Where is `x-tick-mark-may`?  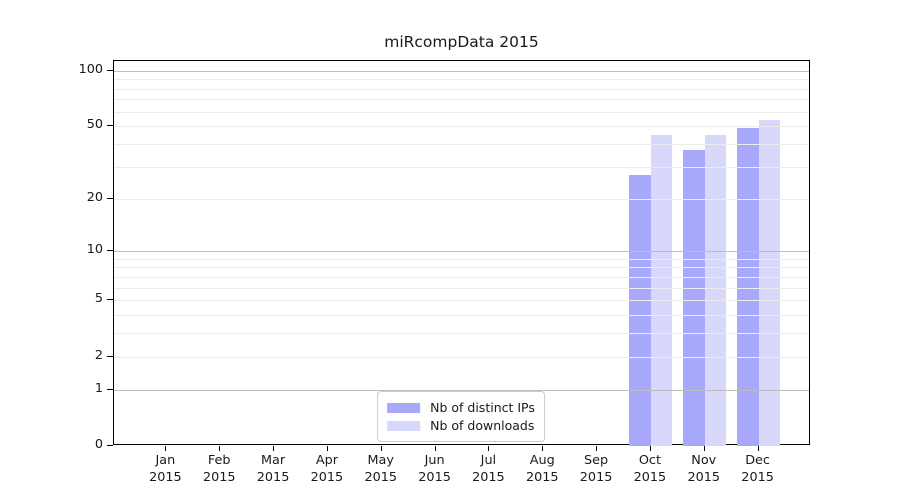
x-tick-mark-may is located at coordinates (381, 448).